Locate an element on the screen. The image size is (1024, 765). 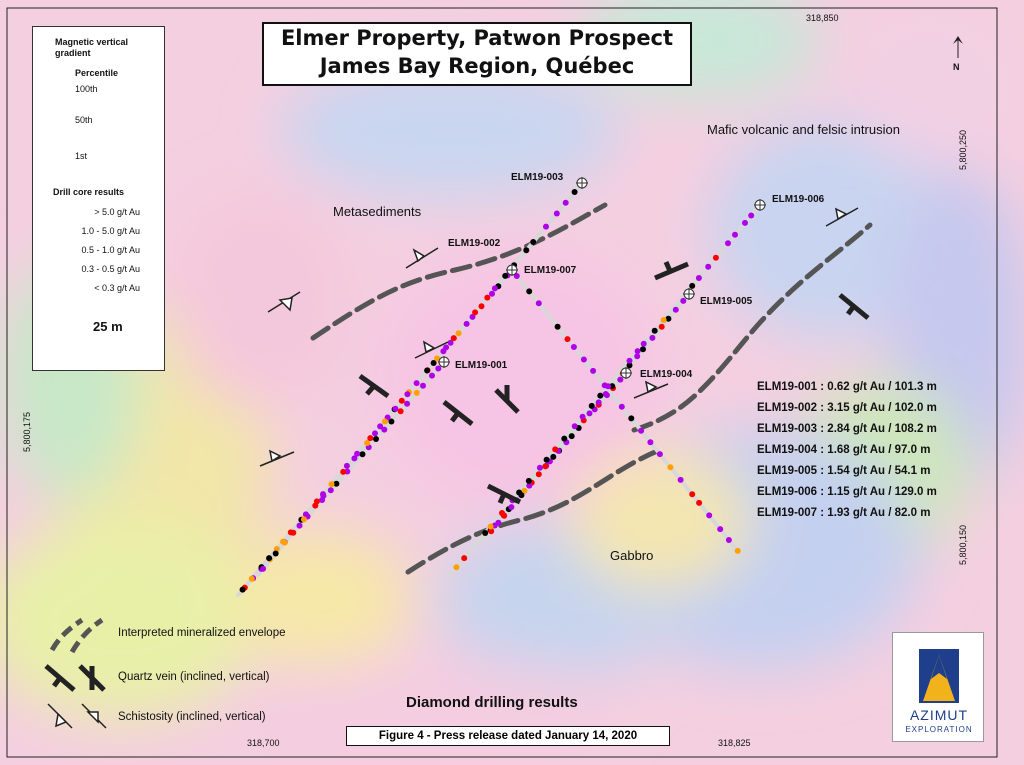
map-title-line2: James Bay Region, Québec is located at coordinates (477, 66).